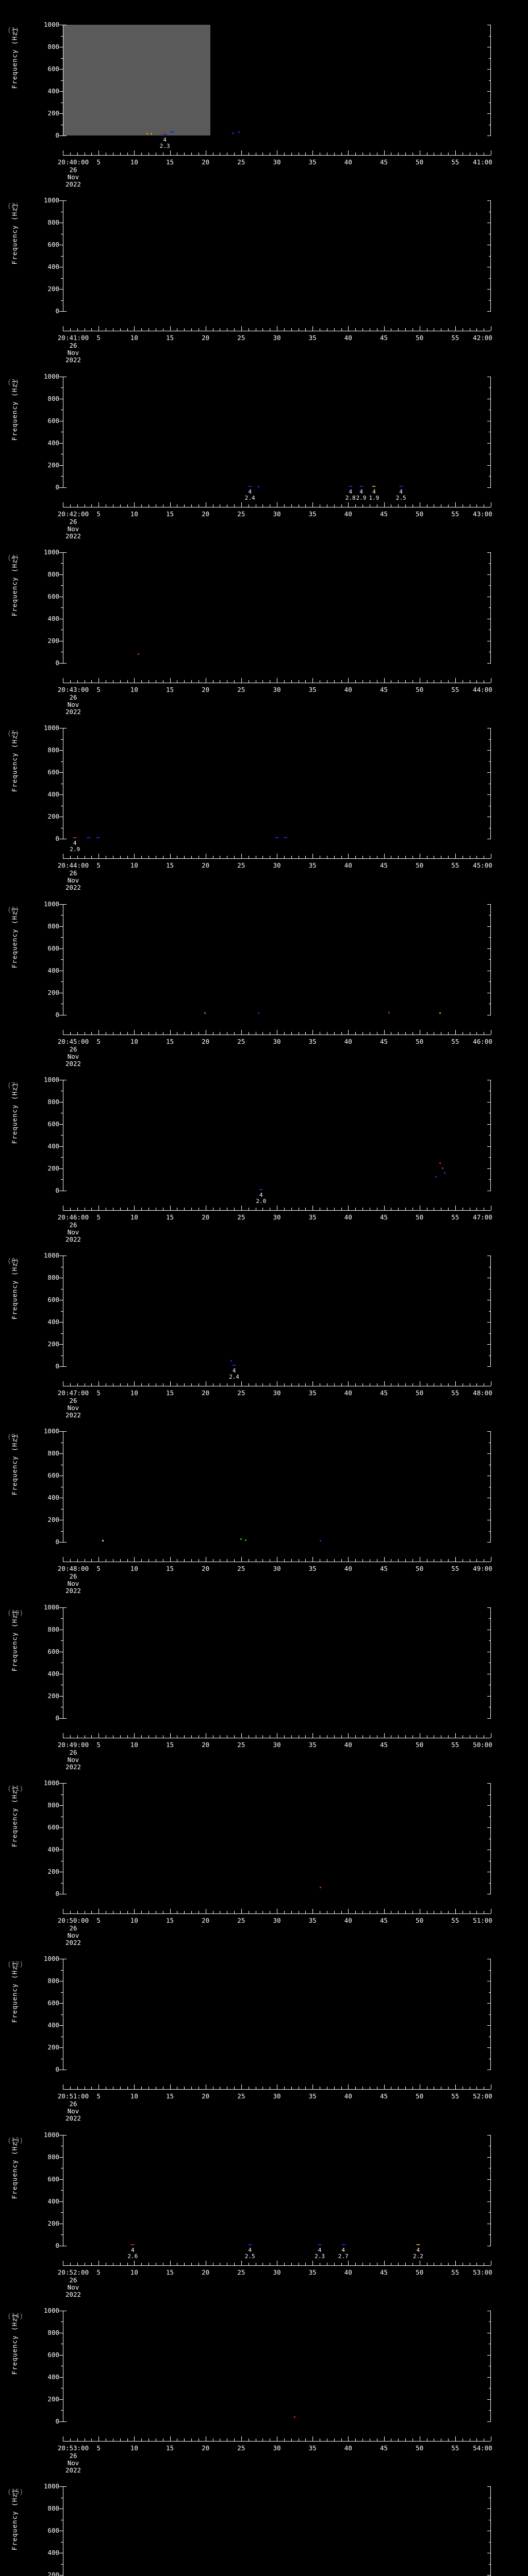 The height and width of the screenshot is (2576, 528). What do you see at coordinates (374, 491) in the screenshot?
I see `event-depth: 4` at bounding box center [374, 491].